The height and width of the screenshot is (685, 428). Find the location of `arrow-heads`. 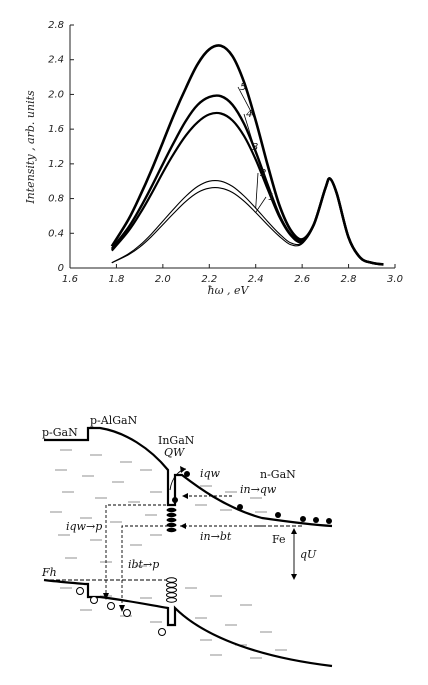

arrow-heads is located at coordinates (200, 539).